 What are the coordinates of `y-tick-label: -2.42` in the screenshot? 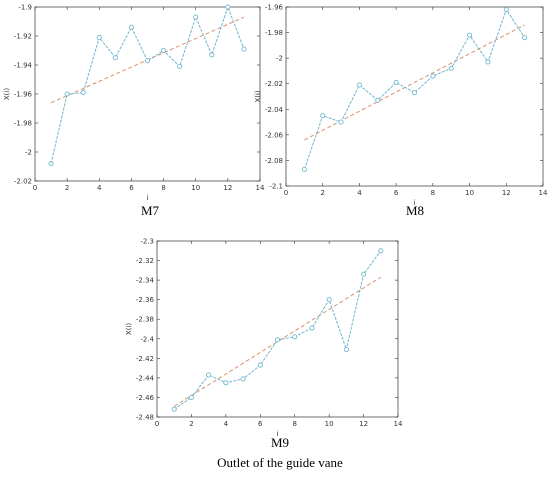 It's located at (145, 359).